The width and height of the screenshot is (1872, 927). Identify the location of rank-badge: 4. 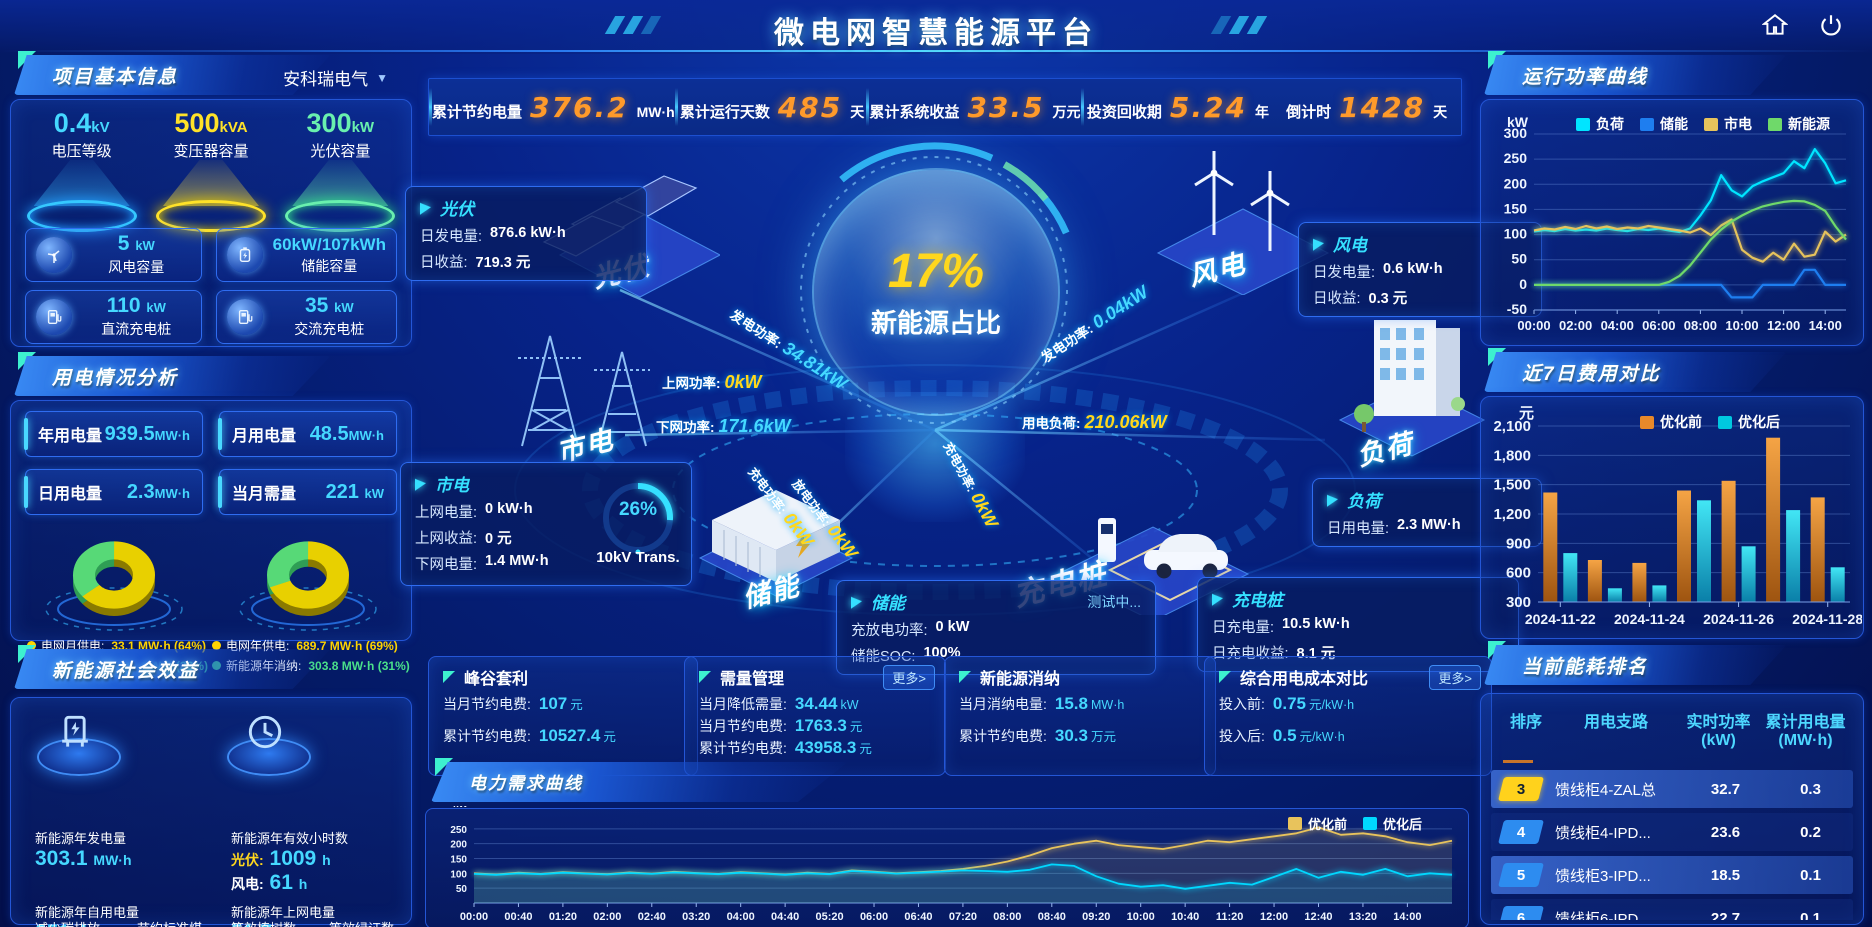
(1521, 832).